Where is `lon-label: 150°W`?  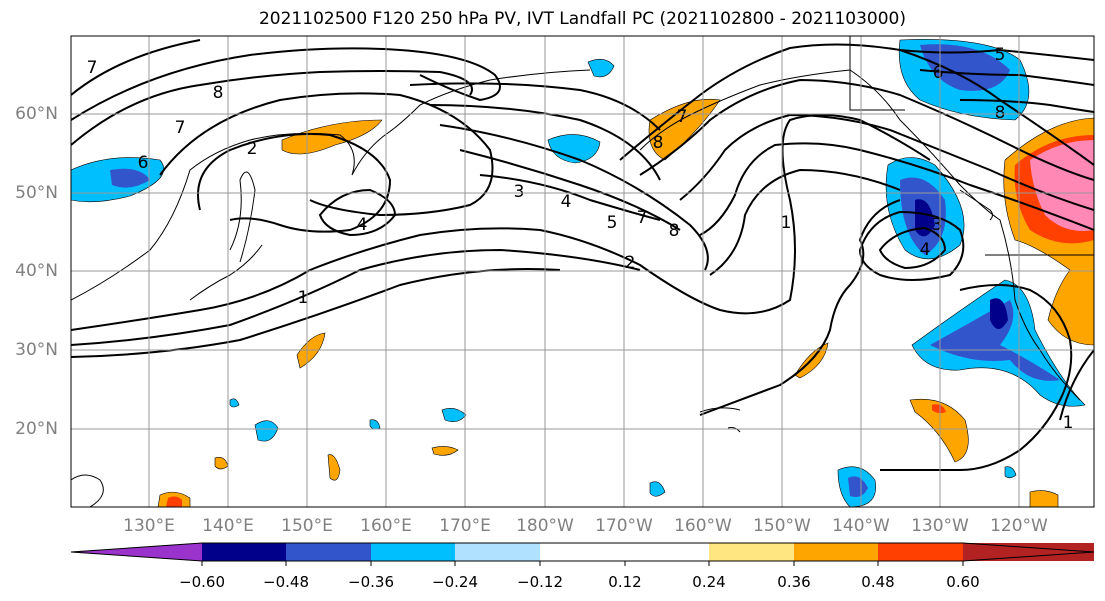 lon-label: 150°W is located at coordinates (782, 526).